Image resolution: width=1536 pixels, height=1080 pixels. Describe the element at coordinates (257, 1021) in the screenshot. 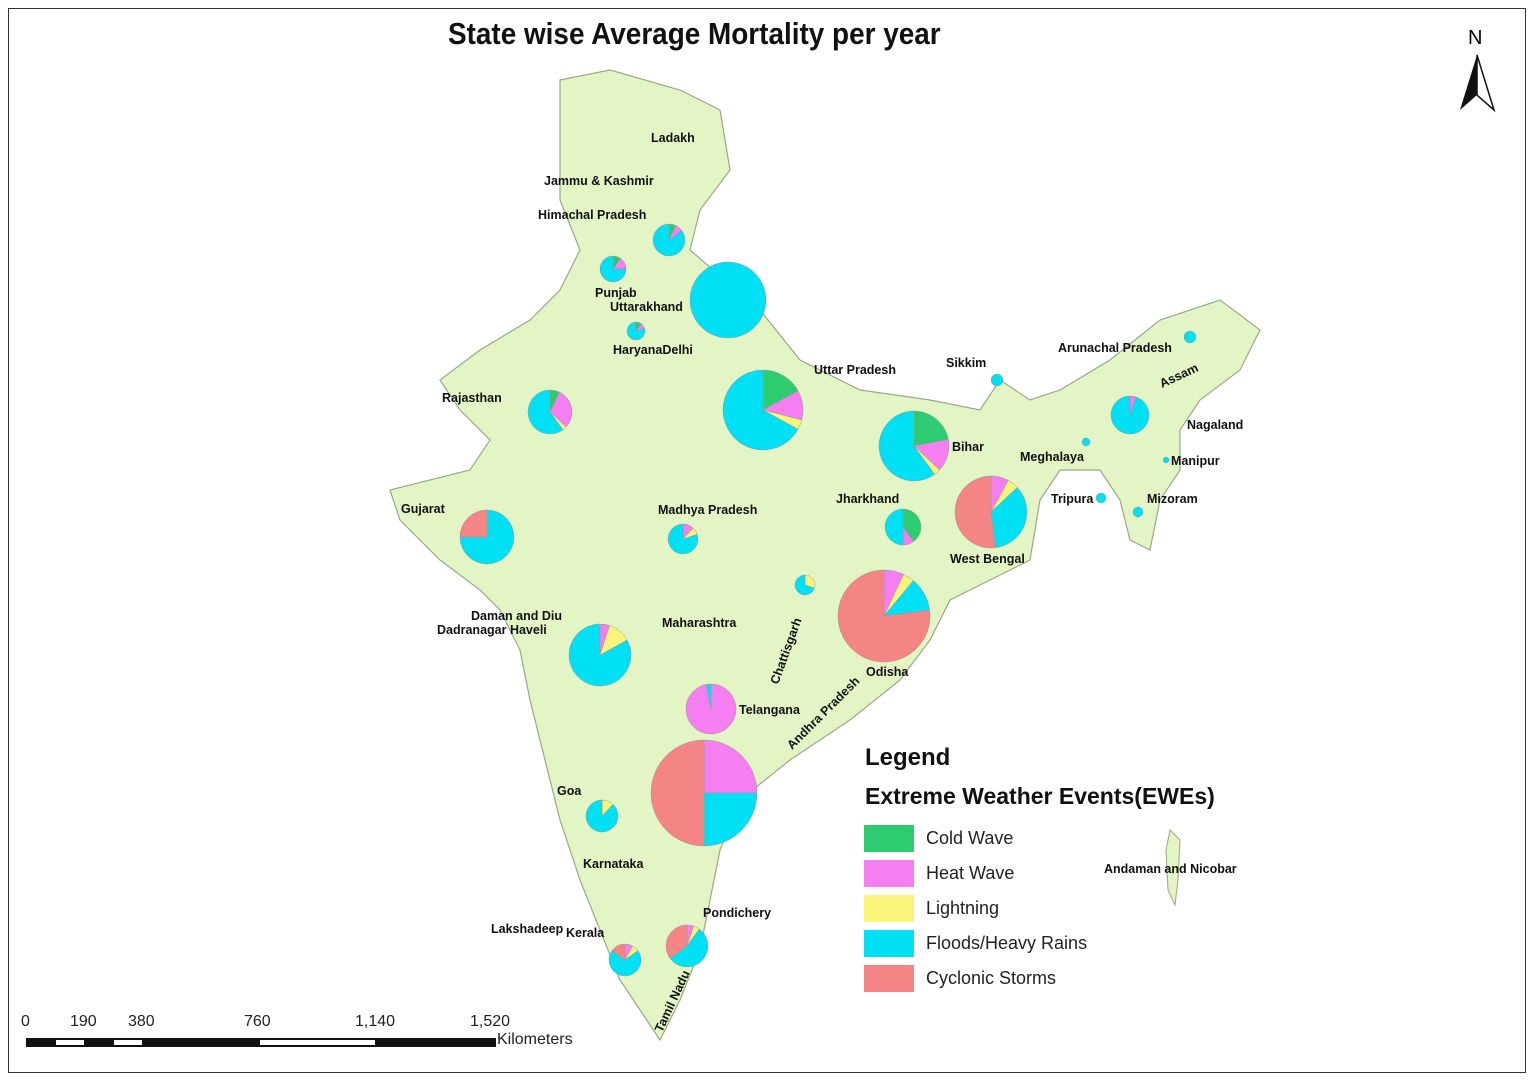

I see `scale-tick: 760` at that location.